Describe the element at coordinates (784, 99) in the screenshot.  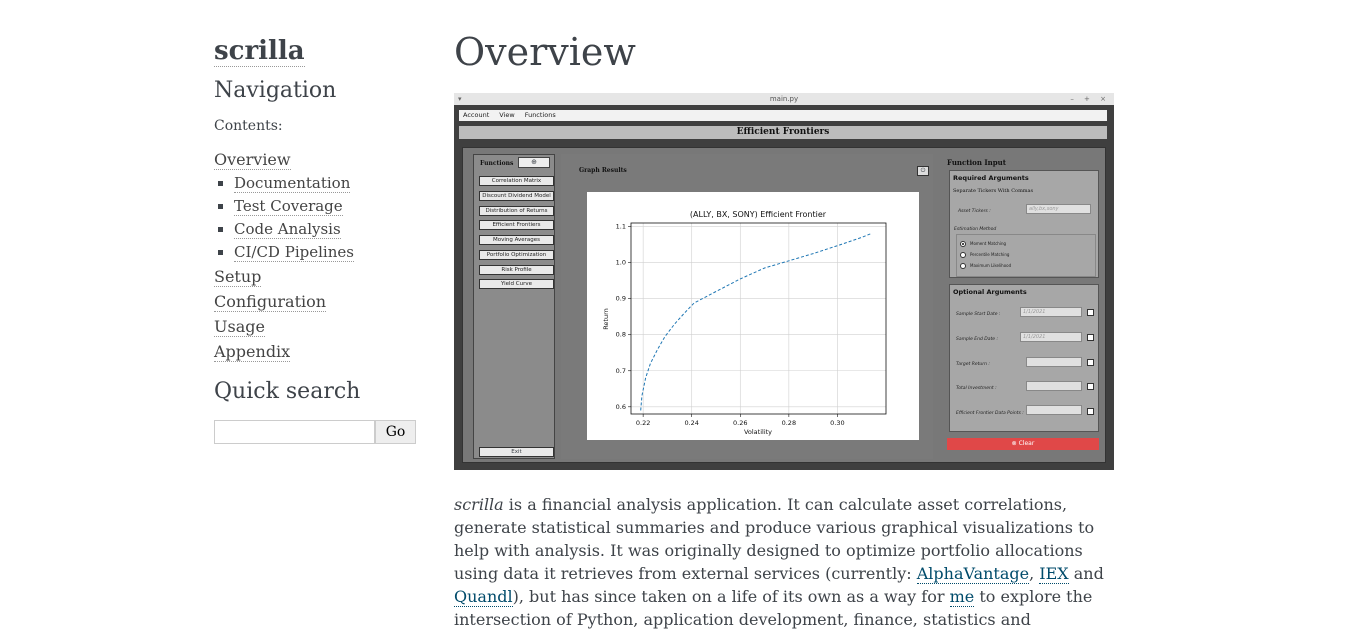
I see `window-titlebar: ▾ main.py – + ×` at that location.